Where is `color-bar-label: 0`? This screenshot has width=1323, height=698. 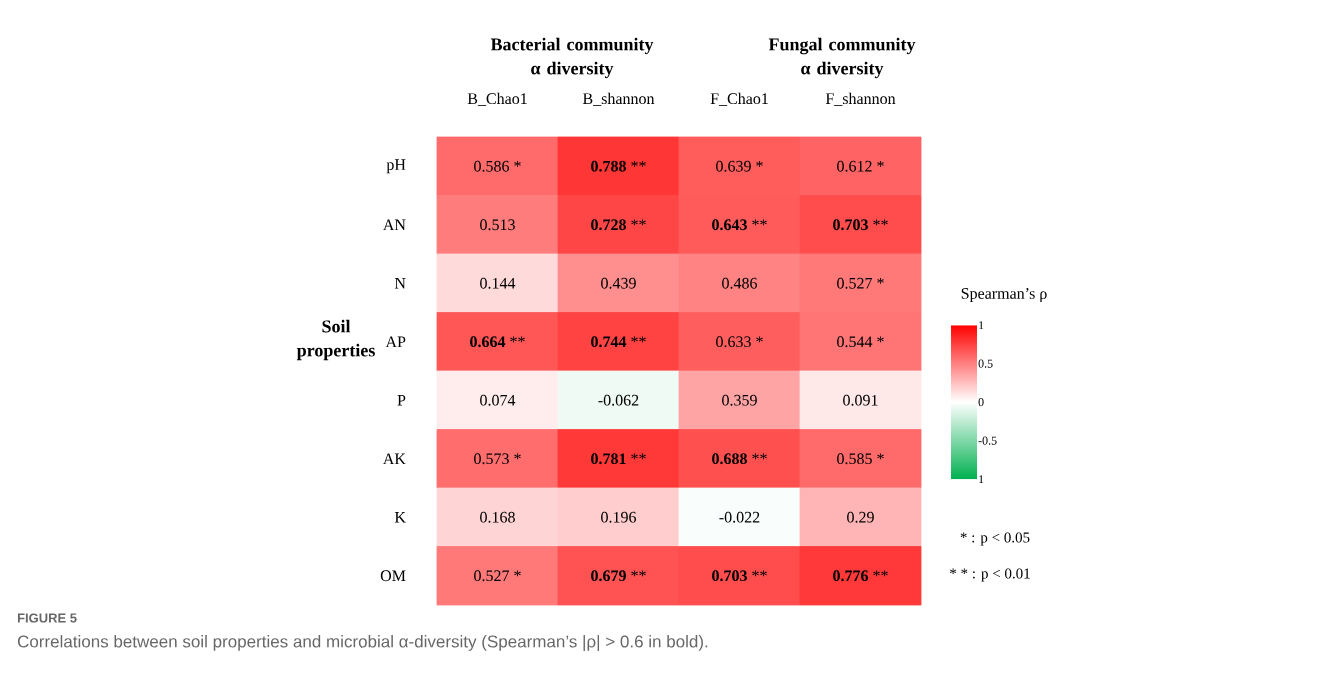 color-bar-label: 0 is located at coordinates (981, 402).